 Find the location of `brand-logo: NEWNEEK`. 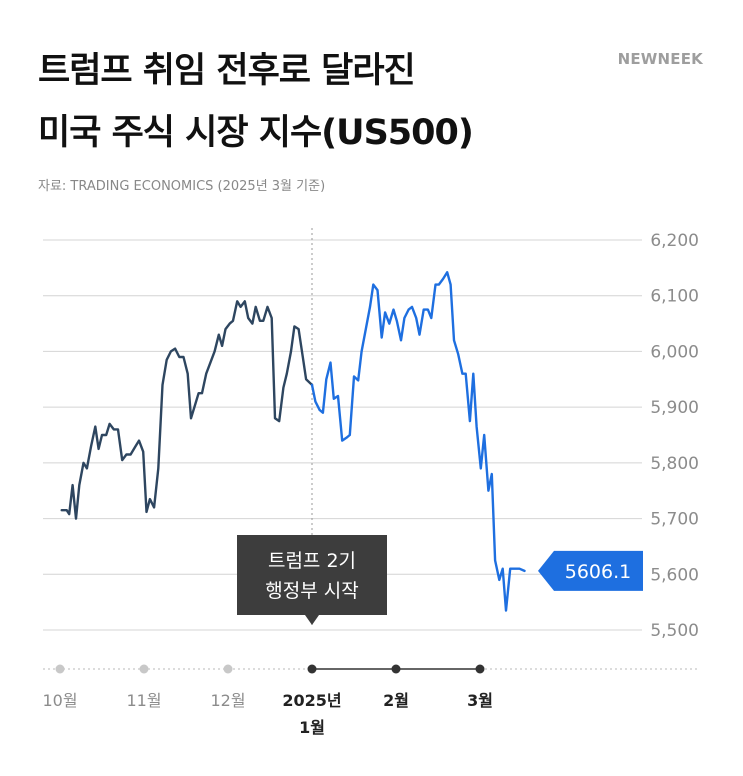

brand-logo: NEWNEEK is located at coordinates (660, 59).